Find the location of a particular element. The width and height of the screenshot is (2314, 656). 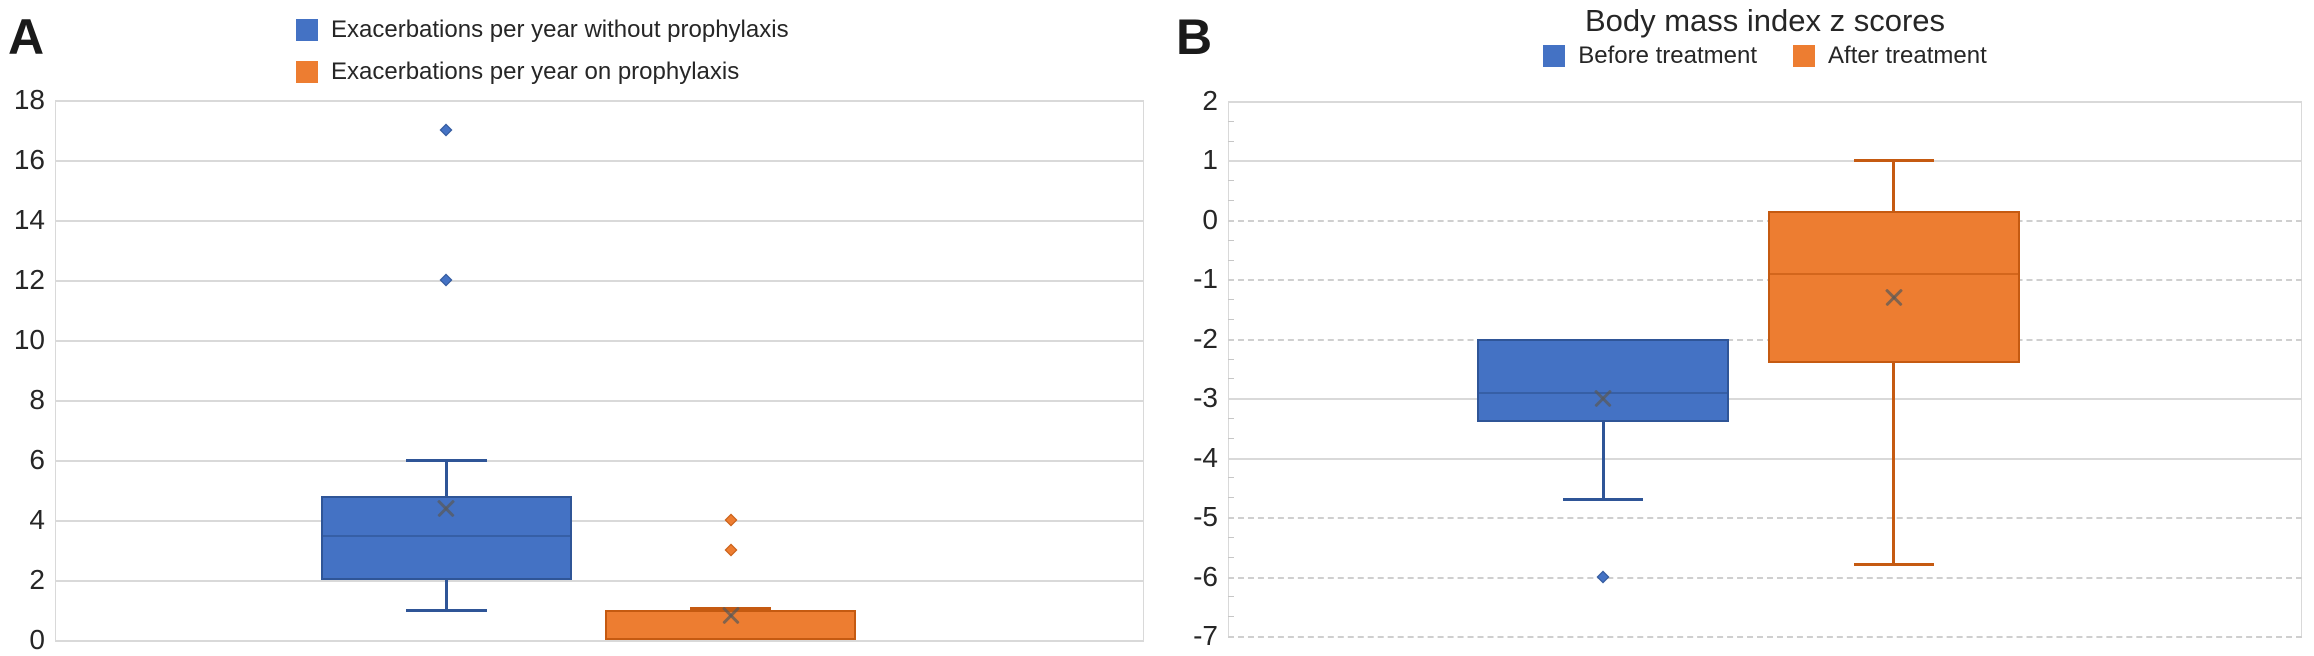

y-tick-label: 6 is located at coordinates (37, 459).